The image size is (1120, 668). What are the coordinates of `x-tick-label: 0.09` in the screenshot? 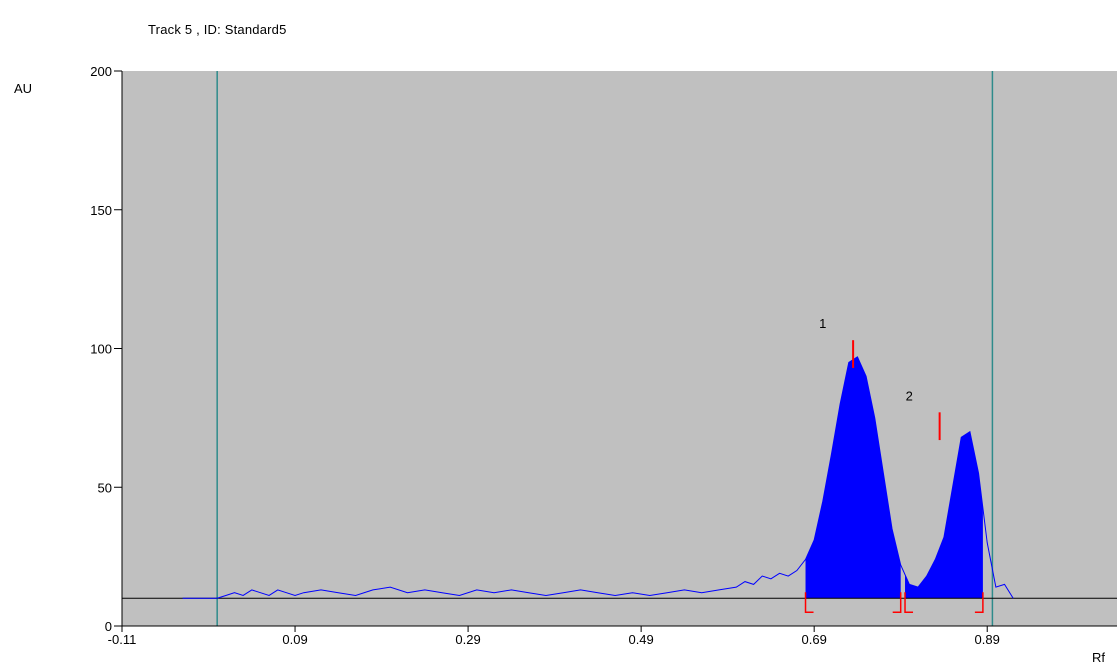 It's located at (294, 639).